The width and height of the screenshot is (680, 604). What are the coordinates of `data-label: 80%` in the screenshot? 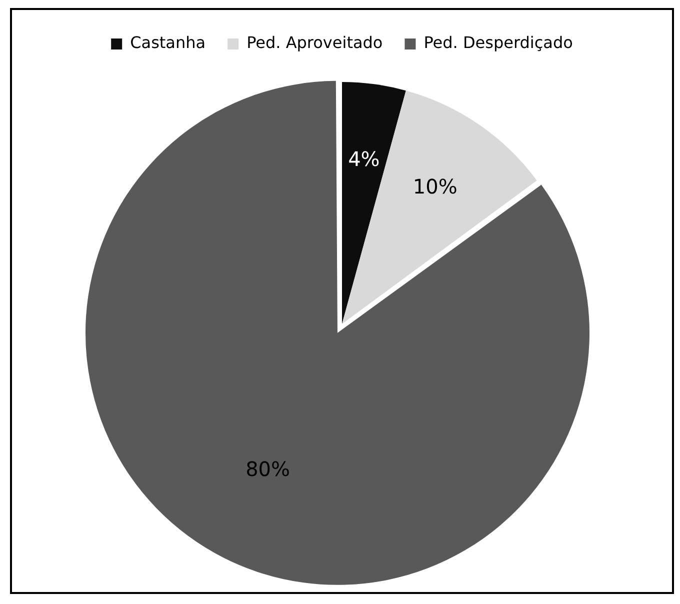 It's located at (268, 469).